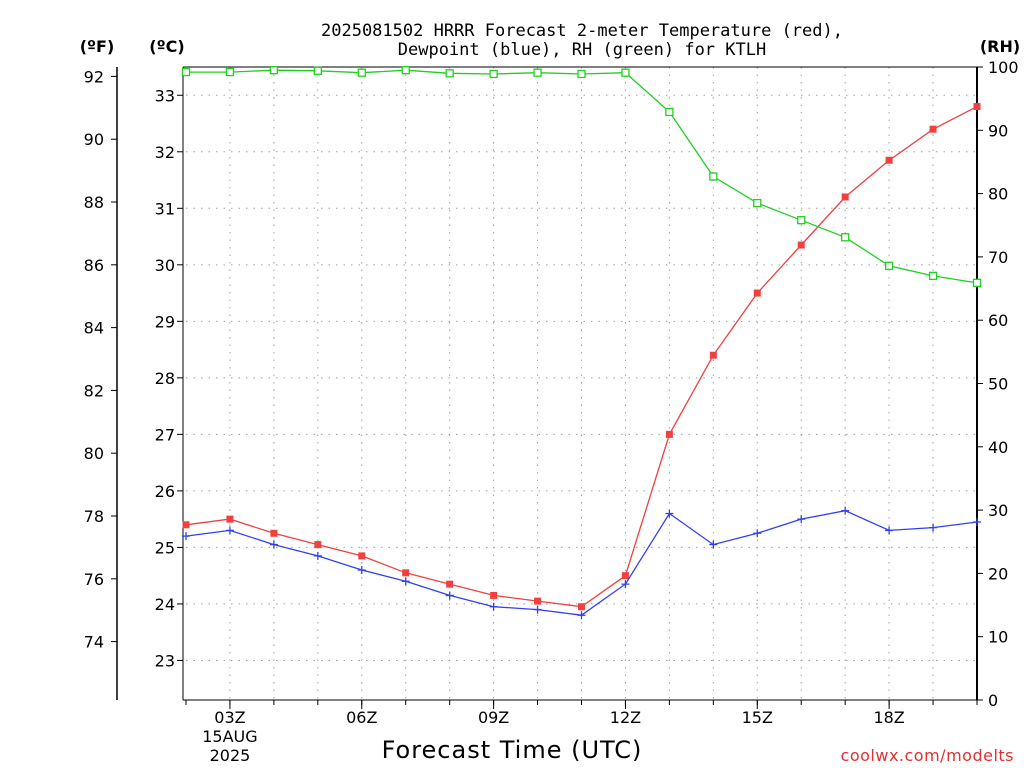 This screenshot has width=1024, height=768. I want to click on celsius-tick-label: 30, so click(165, 265).